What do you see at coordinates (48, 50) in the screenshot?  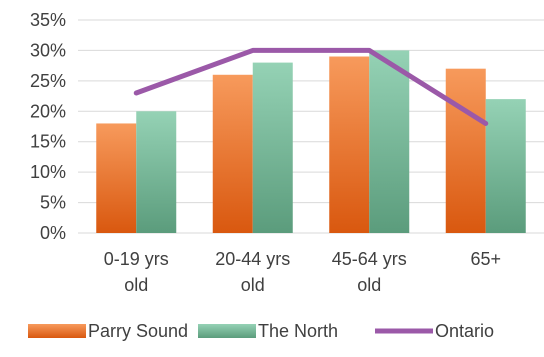 I see `y-tick-label: 30%` at bounding box center [48, 50].